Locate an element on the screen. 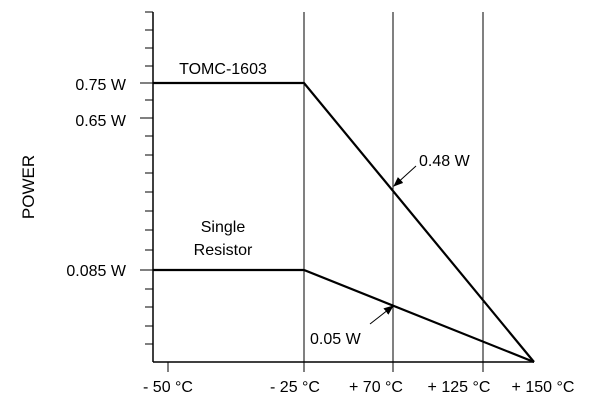 Image resolution: width=604 pixels, height=401 pixels. x-tick-label-plus-150: + 150 °C is located at coordinates (543, 387).